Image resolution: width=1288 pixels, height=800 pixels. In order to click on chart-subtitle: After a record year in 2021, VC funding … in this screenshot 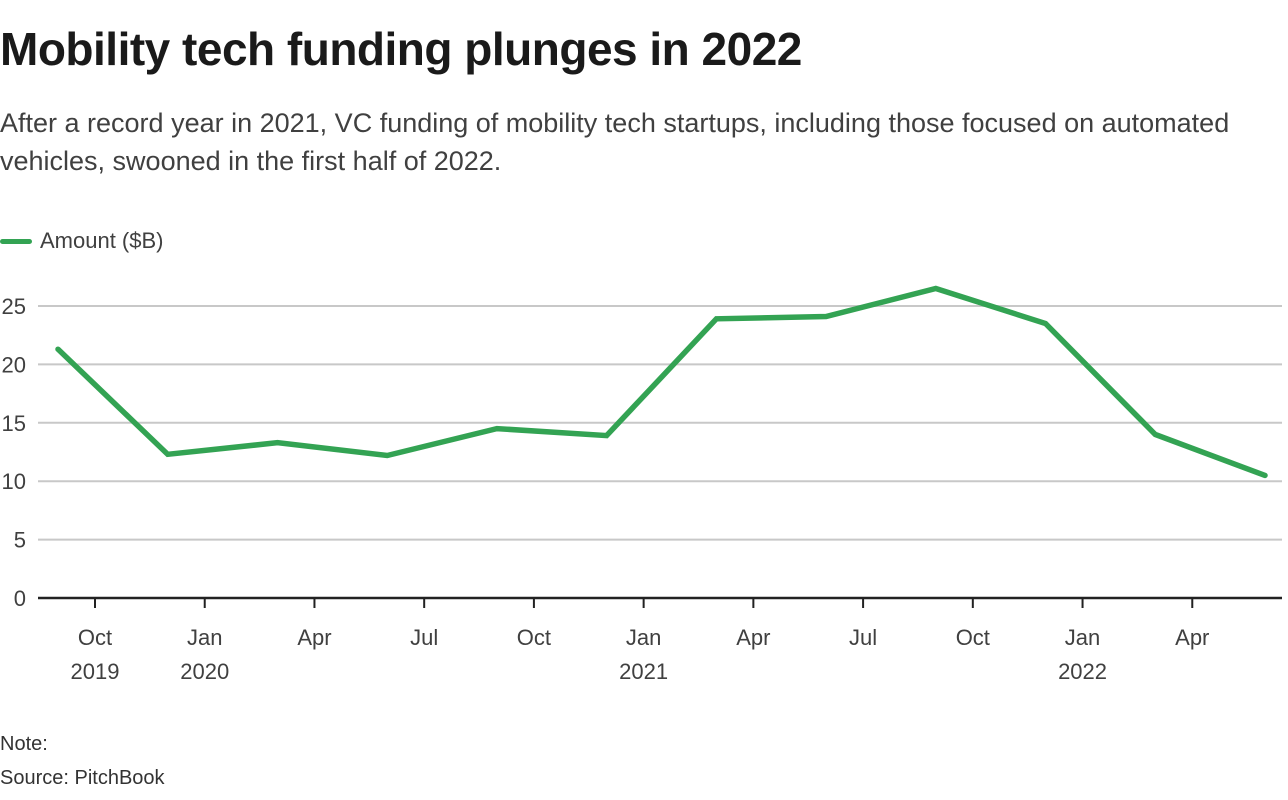, I will do `click(615, 142)`.